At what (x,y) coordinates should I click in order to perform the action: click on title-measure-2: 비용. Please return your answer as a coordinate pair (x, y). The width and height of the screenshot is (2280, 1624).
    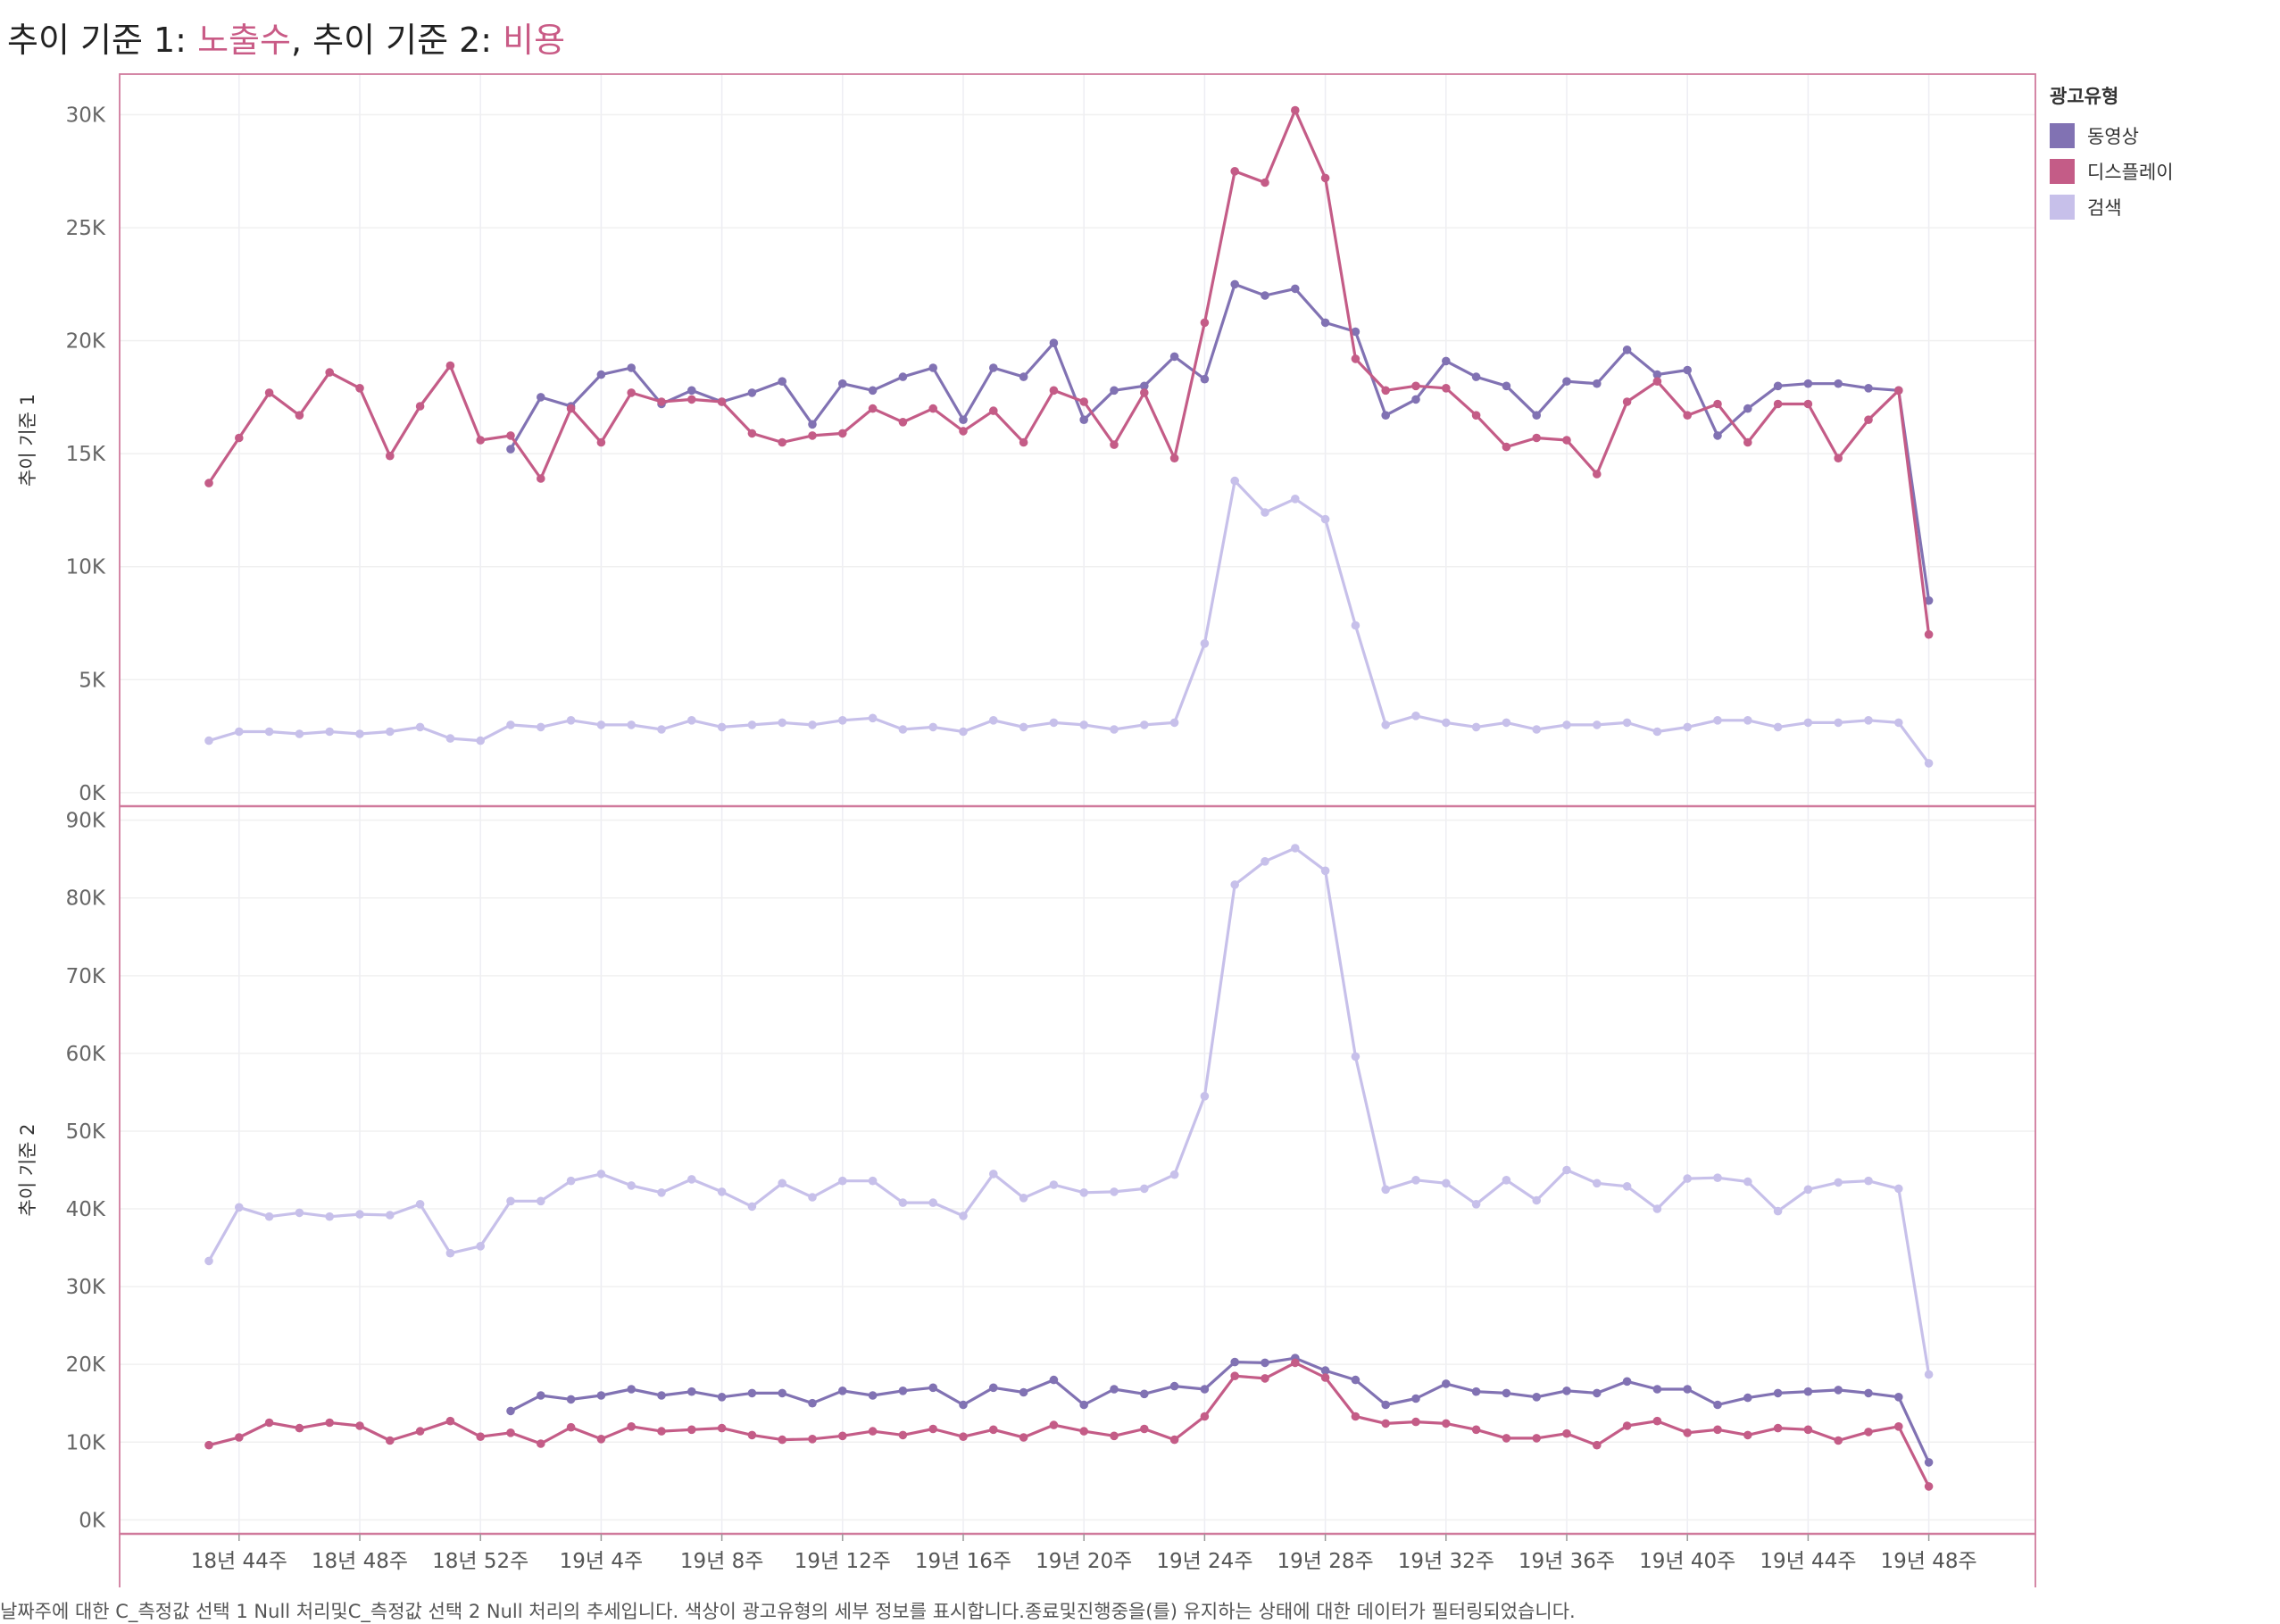
    Looking at the image, I should click on (534, 40).